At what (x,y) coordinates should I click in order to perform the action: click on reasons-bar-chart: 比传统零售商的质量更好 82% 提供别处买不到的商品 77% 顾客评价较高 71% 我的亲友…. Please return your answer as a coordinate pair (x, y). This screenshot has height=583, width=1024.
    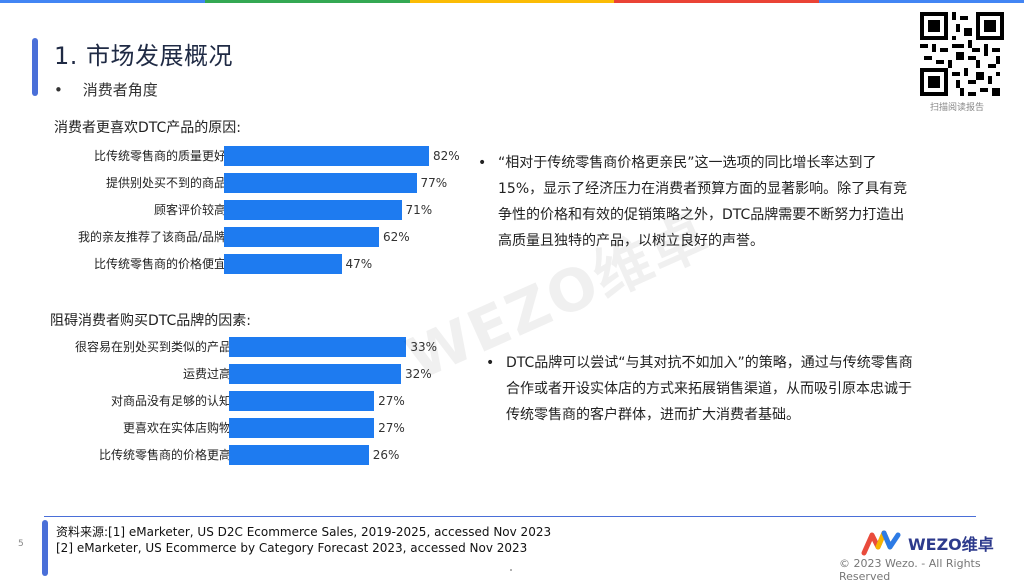
    Looking at the image, I should click on (240, 212).